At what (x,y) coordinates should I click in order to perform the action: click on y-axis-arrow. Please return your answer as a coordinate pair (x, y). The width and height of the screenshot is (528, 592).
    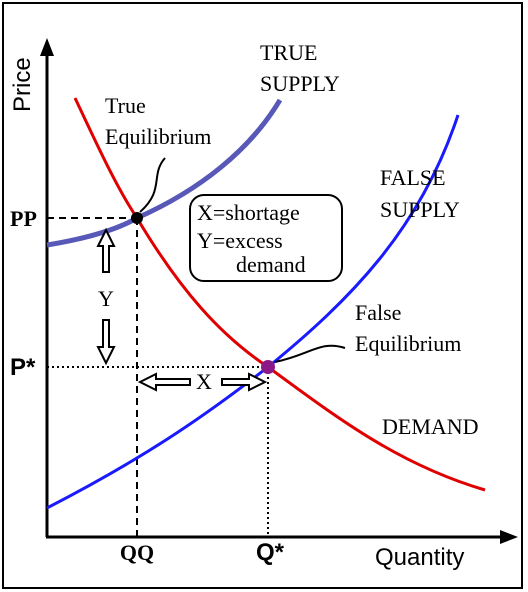
    Looking at the image, I should click on (47, 47).